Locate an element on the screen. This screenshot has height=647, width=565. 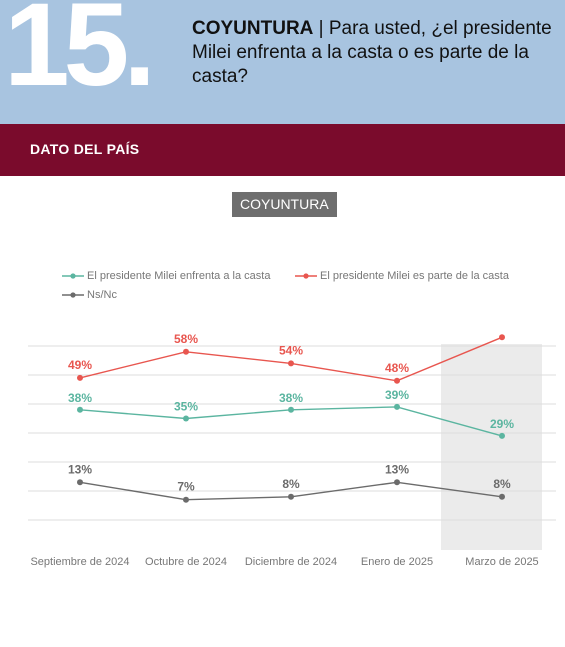
data-label: 7% is located at coordinates (186, 487).